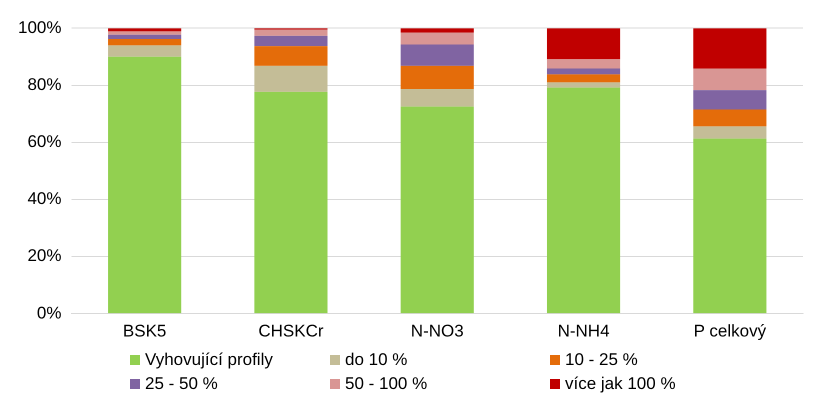  What do you see at coordinates (44, 84) in the screenshot?
I see `y-tick-label: 80%` at bounding box center [44, 84].